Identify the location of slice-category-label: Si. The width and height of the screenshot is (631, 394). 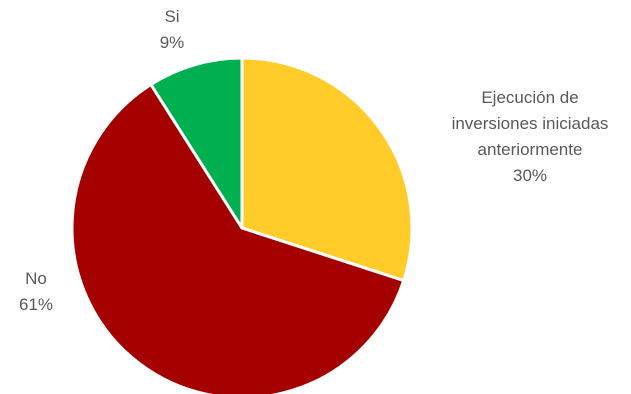
(171, 16).